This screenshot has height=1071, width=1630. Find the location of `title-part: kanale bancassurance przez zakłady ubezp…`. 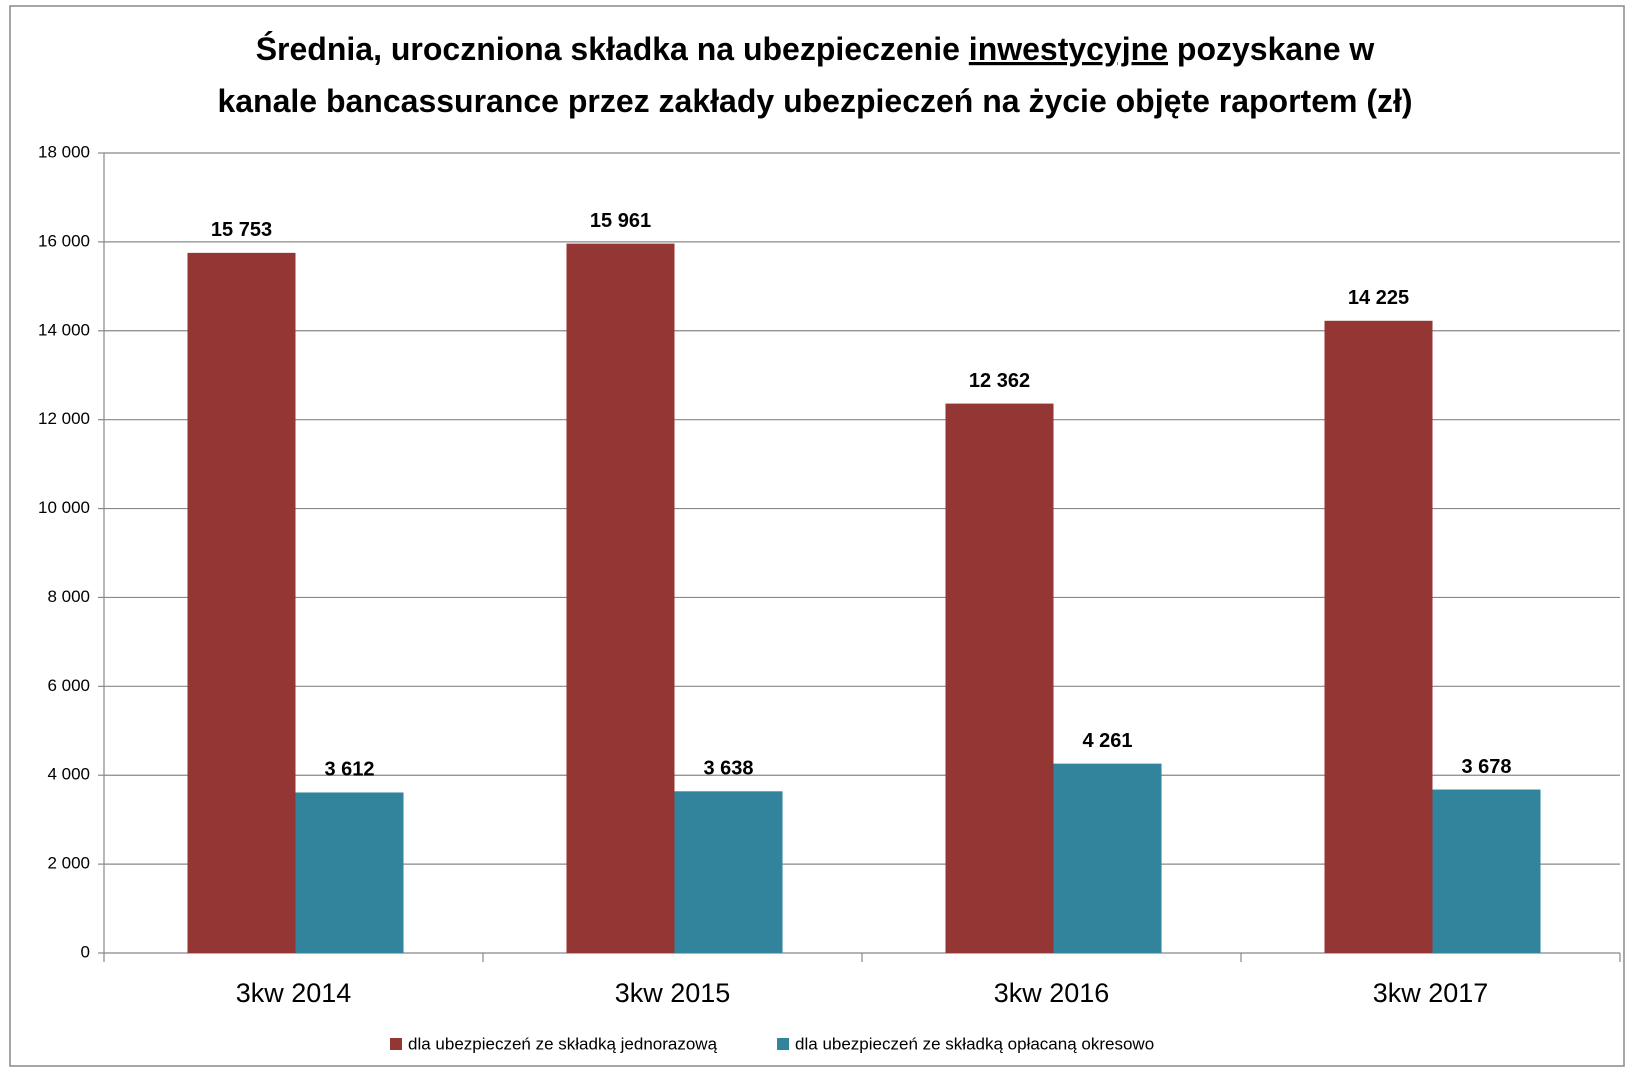

title-part: kanale bancassurance przez zakłady ubezp… is located at coordinates (814, 101).